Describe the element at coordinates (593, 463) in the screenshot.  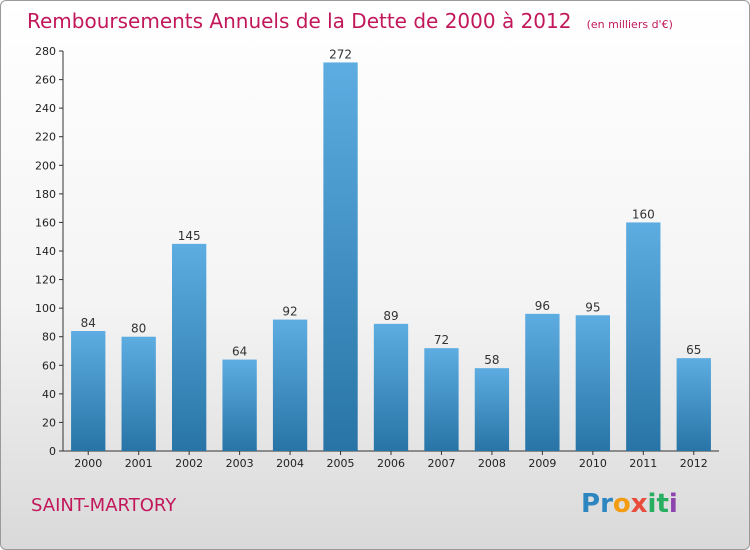
I see `x-tick-label-2010: 2010` at that location.